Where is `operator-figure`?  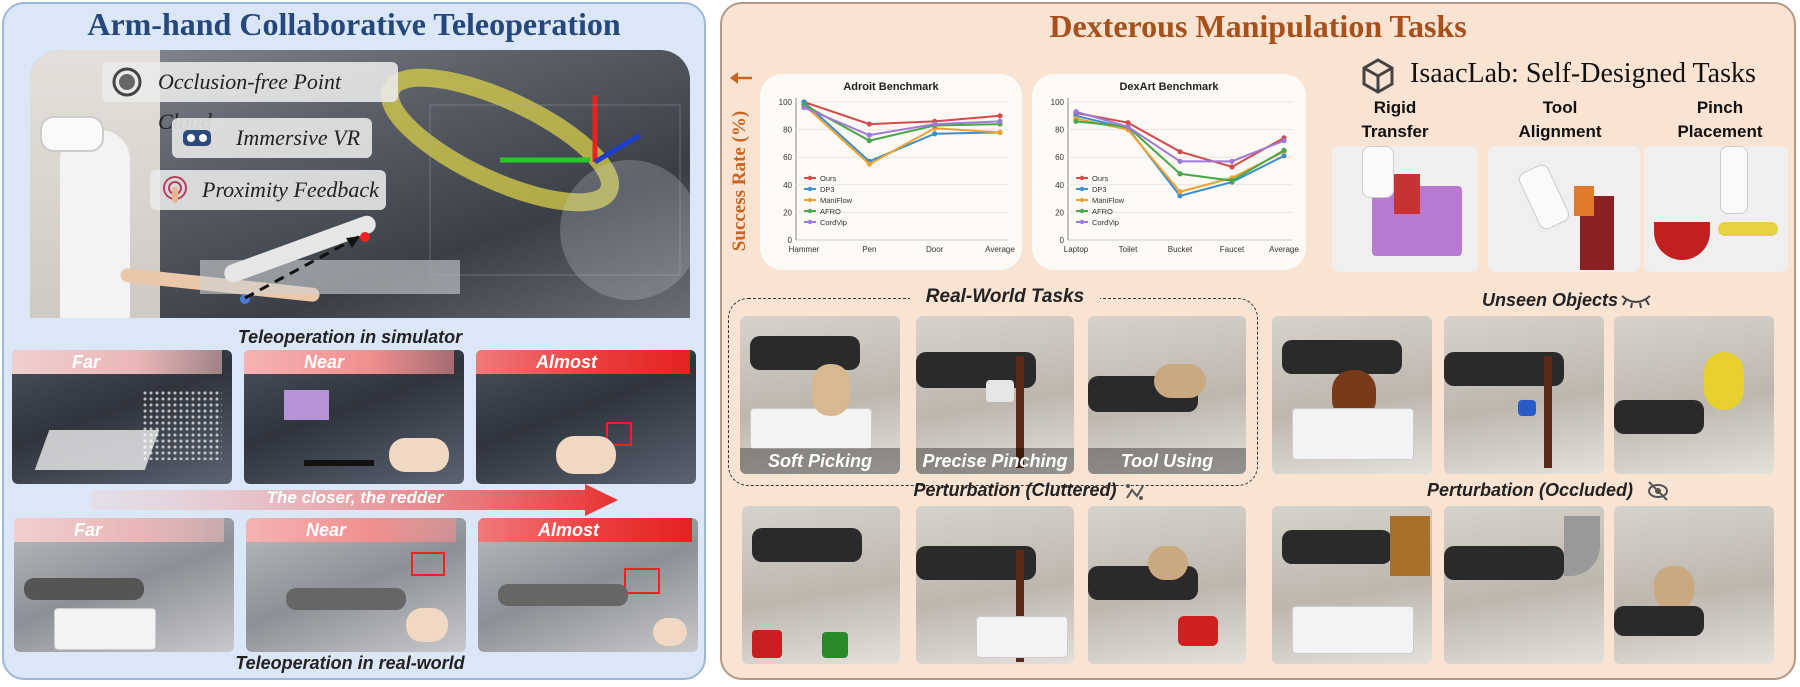
operator-figure is located at coordinates (95, 224).